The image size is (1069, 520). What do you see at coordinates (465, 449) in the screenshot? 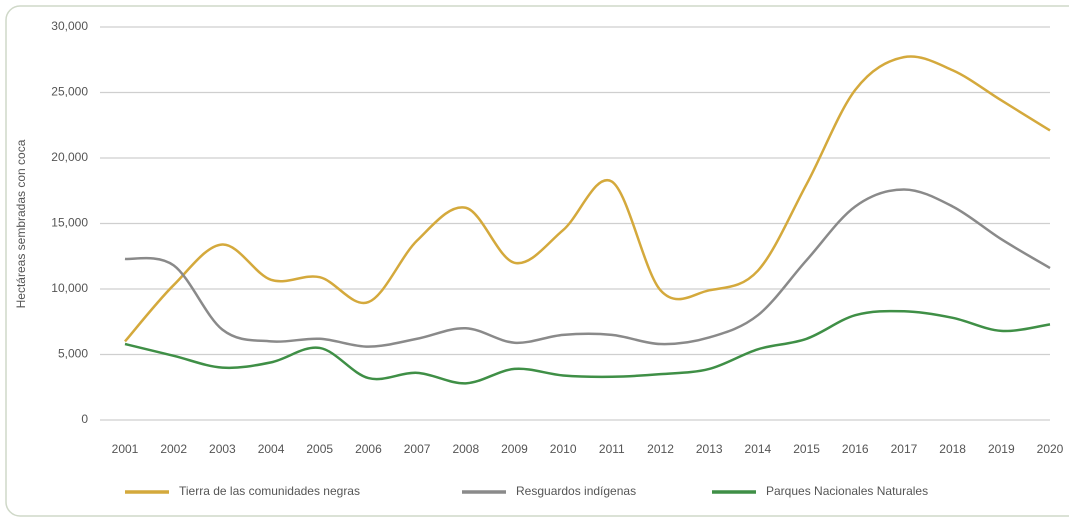
I see `x-tick-label: 2008` at bounding box center [465, 449].